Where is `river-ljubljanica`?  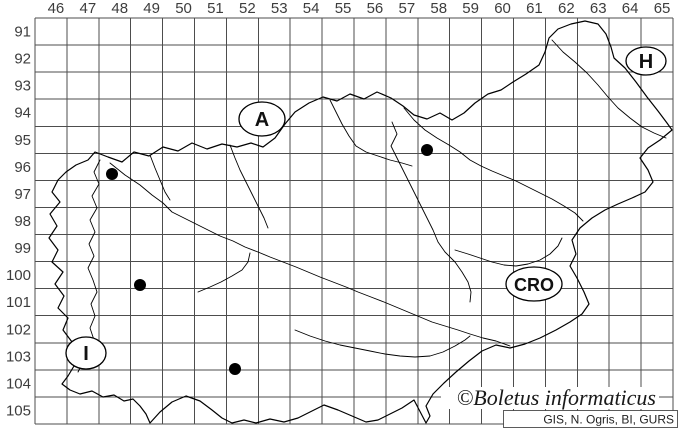 river-ljubljanica is located at coordinates (224, 272).